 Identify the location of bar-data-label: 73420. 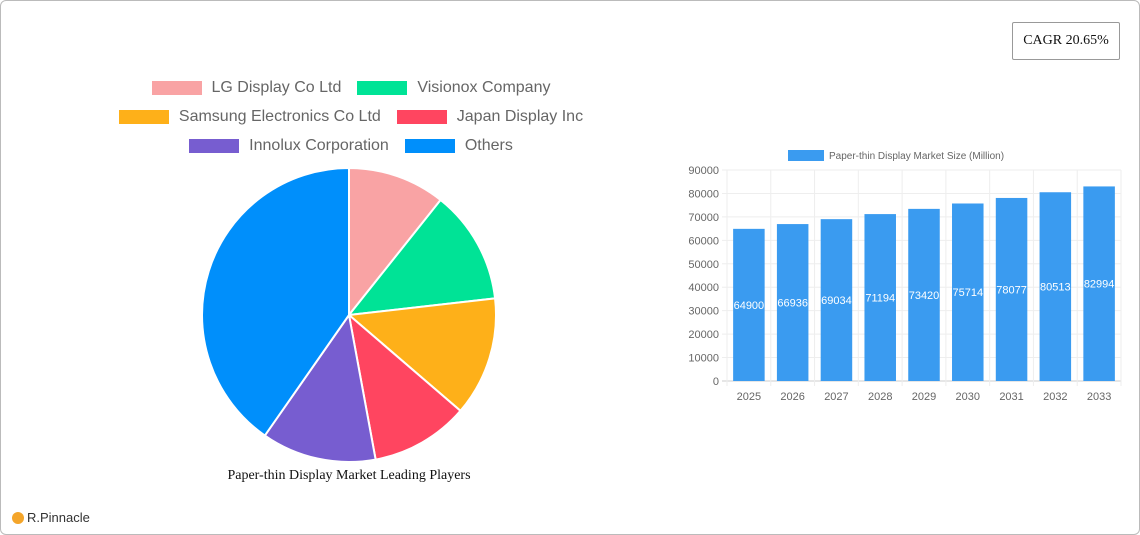
(924, 296).